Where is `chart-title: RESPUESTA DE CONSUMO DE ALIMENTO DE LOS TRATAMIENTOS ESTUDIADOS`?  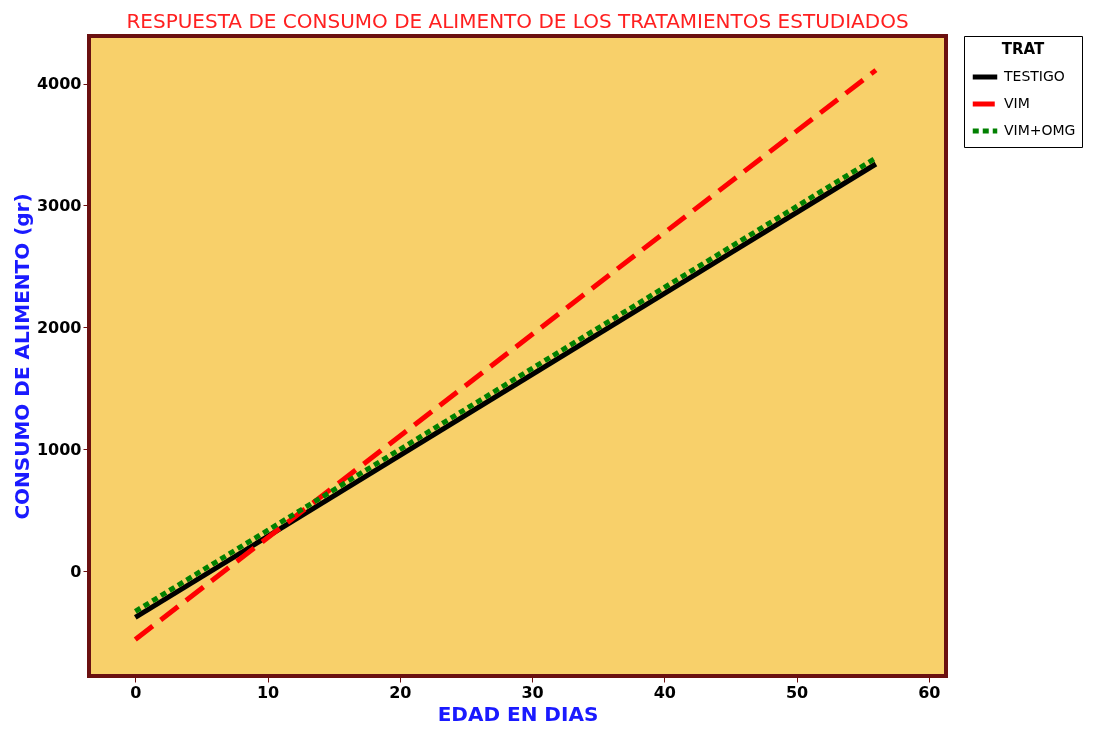
chart-title: RESPUESTA DE CONSUMO DE ALIMENTO DE LOS TRATAMIENTOS ESTUDIADOS is located at coordinates (517, 21).